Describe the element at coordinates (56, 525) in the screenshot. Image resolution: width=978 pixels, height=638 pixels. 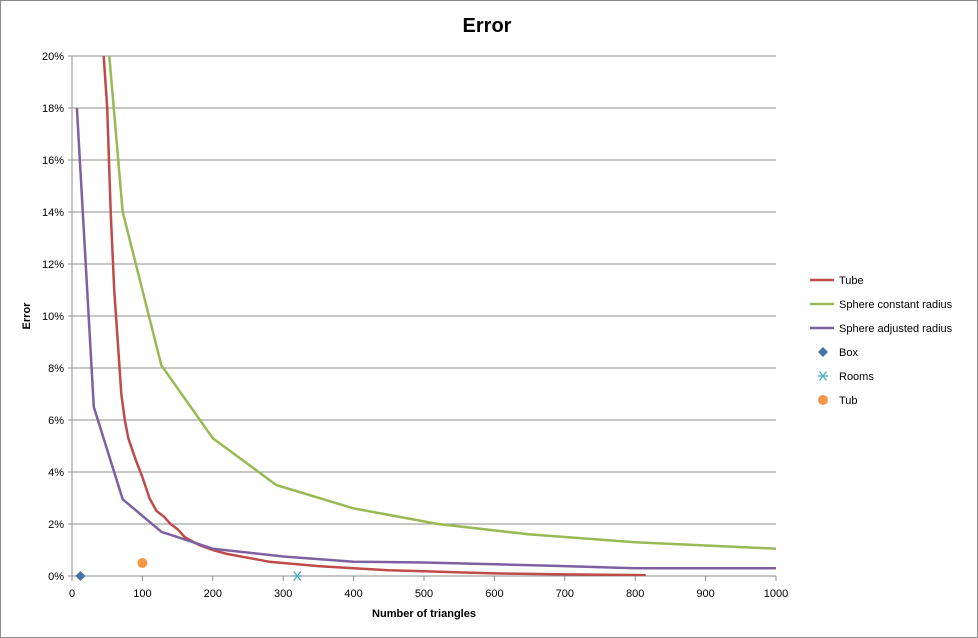
I see `y-tick-label: 2%` at that location.